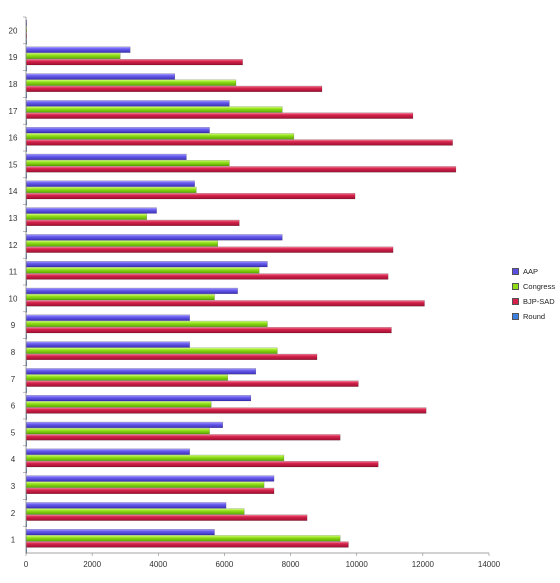  What do you see at coordinates (489, 564) in the screenshot?
I see `x-tick-label: 14000` at bounding box center [489, 564].